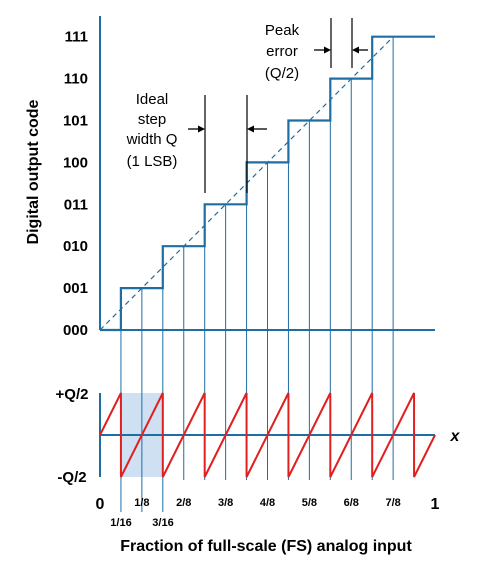 This screenshot has width=481, height=572. I want to click on code-label-010: 010, so click(75, 246).